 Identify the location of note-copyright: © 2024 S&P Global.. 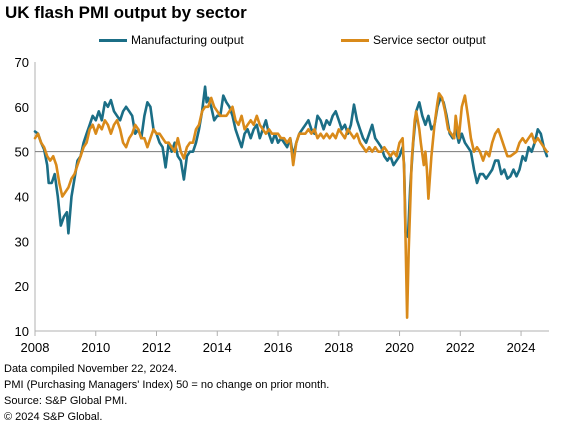
(53, 417).